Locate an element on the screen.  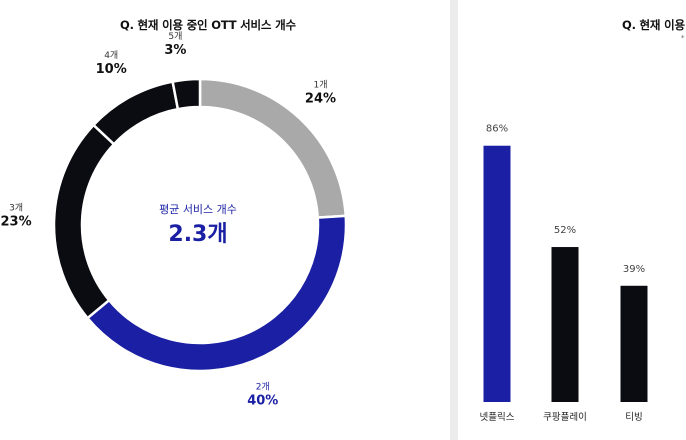
donut-slice-category-label: 1개 is located at coordinates (320, 85).